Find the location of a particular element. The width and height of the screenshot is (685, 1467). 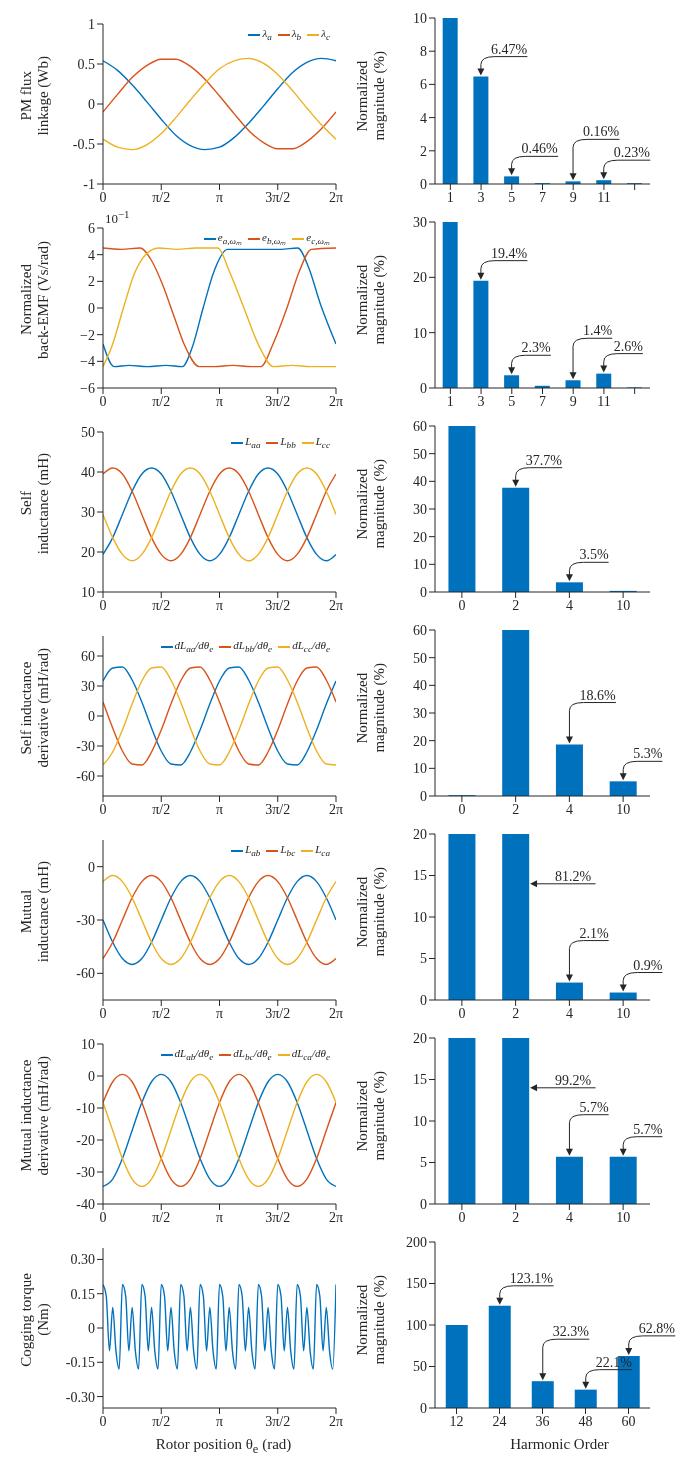

y-tick-label: 5 is located at coordinates (423, 959).